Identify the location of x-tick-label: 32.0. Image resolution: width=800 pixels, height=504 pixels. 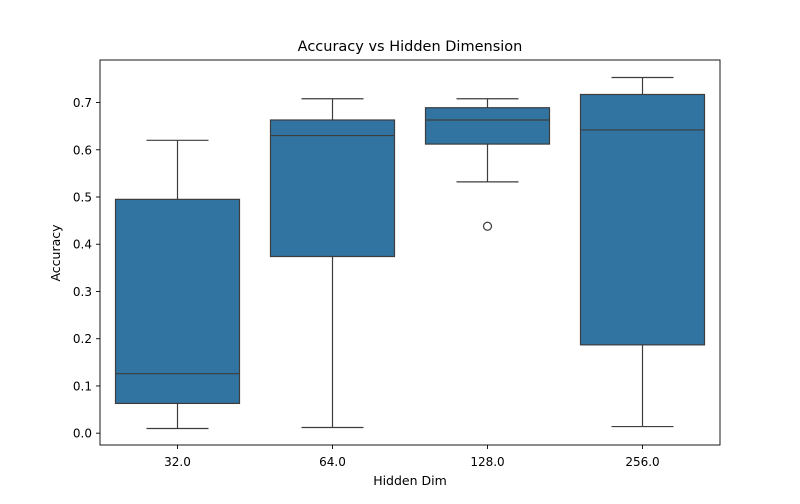
(177, 462).